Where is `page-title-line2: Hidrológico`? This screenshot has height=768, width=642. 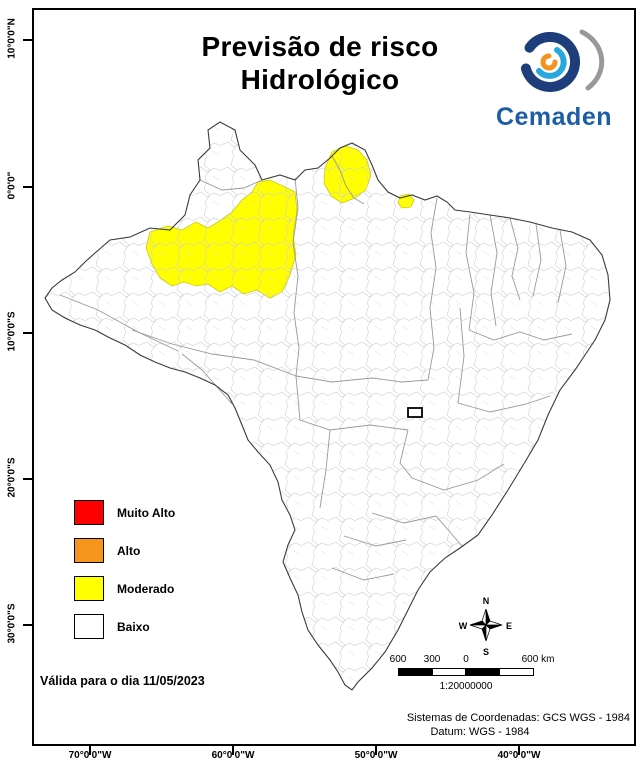
page-title-line2: Hidrológico is located at coordinates (320, 80).